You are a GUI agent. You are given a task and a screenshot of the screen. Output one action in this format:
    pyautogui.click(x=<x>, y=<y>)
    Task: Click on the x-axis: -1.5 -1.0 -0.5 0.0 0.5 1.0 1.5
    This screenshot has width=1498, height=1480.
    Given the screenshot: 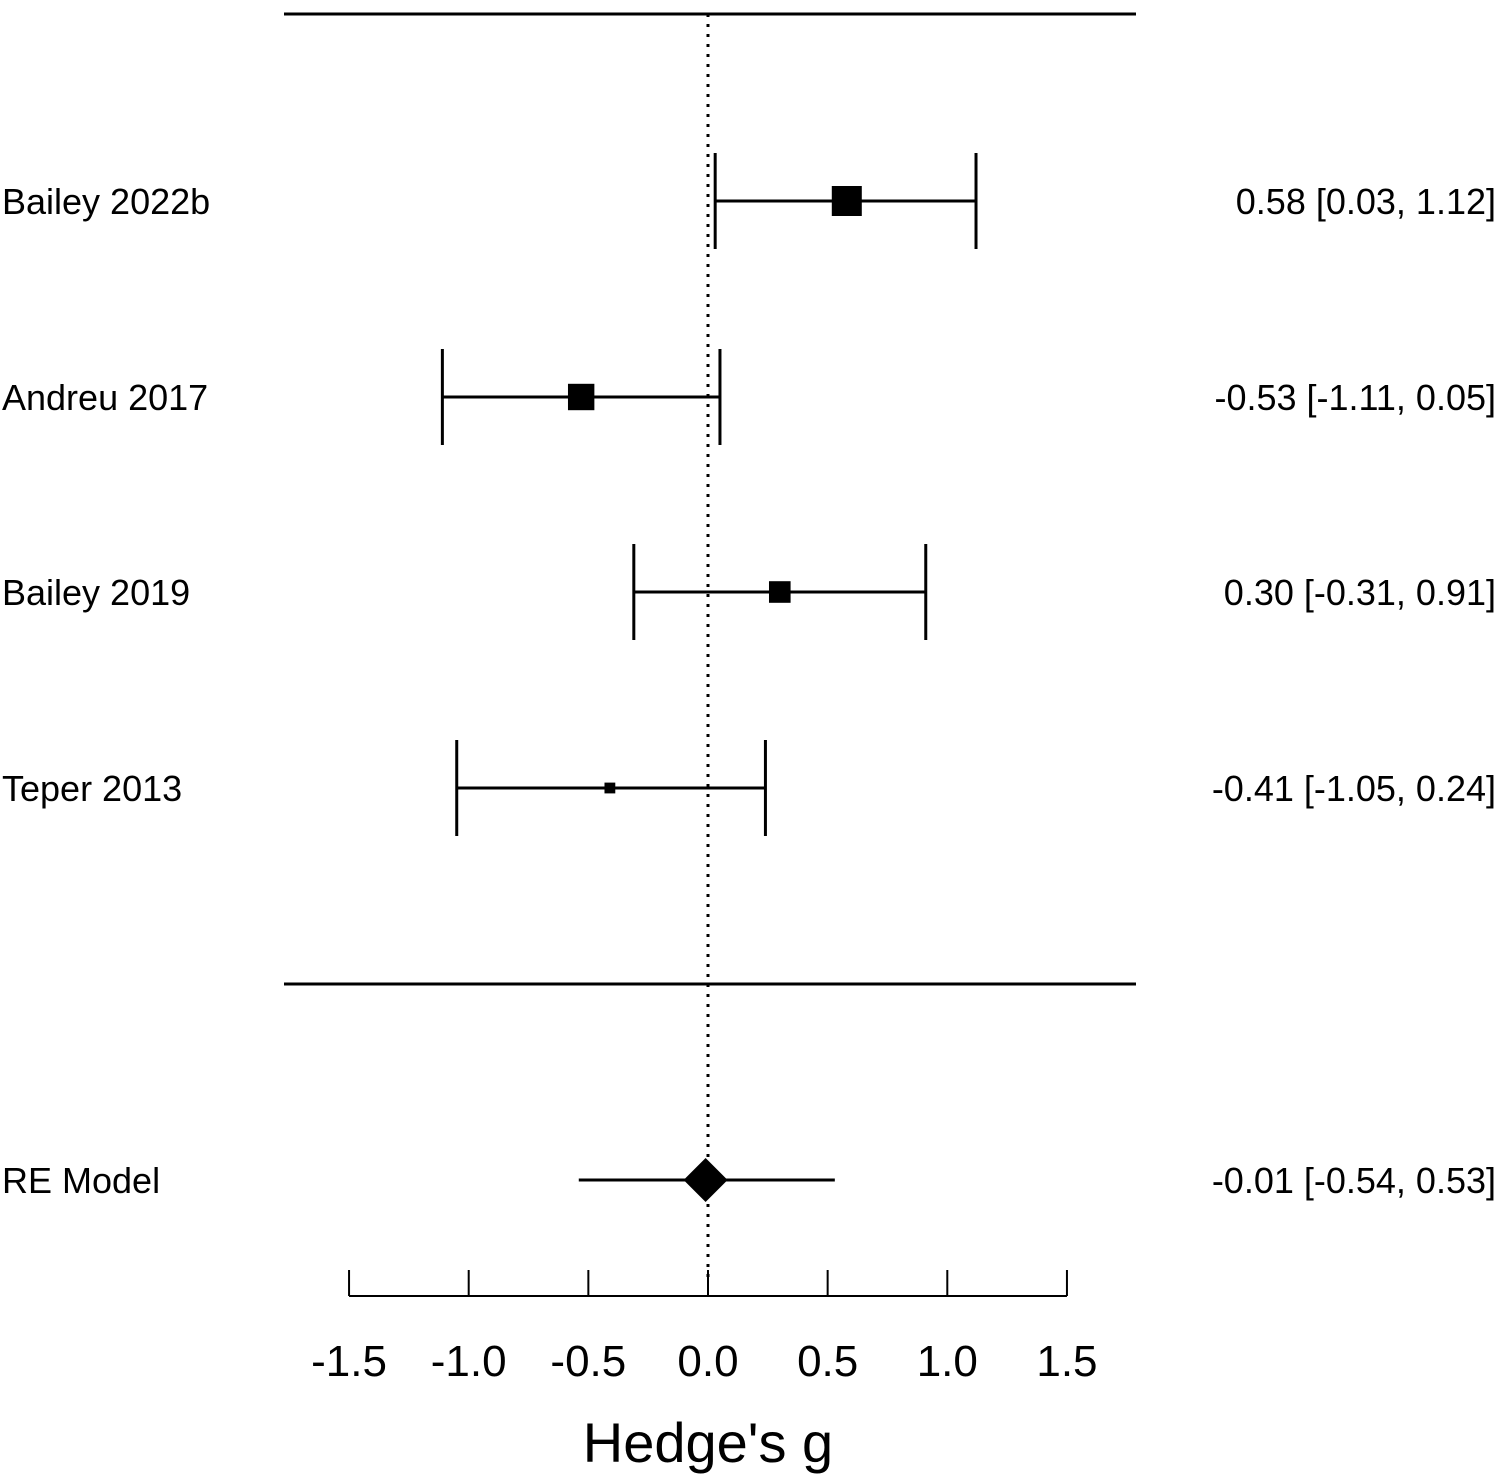 What is the action you would take?
    pyautogui.click(x=704, y=1328)
    